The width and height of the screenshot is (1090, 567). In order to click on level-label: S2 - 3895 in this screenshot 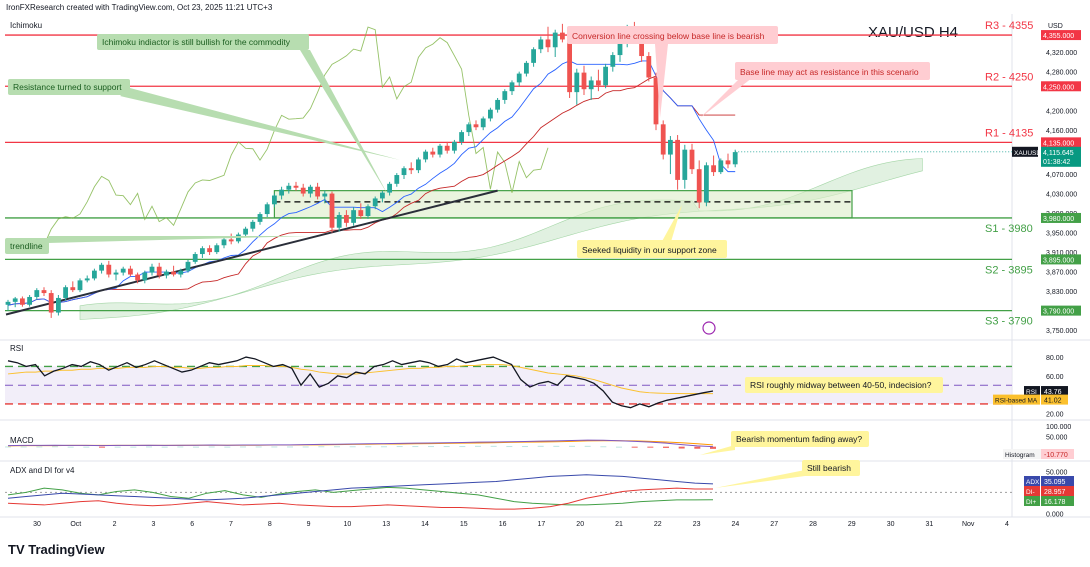, I will do `click(1009, 270)`.